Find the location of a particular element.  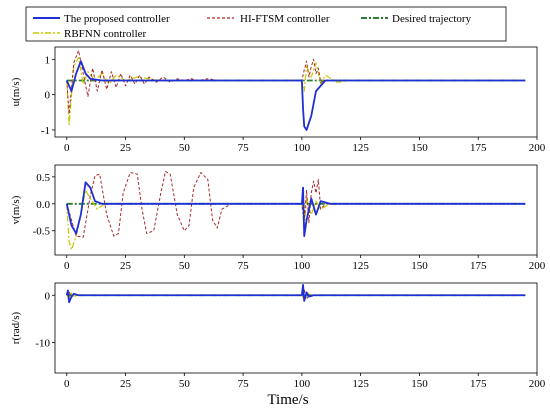

y-tick-label: 1 is located at coordinates (48, 60).